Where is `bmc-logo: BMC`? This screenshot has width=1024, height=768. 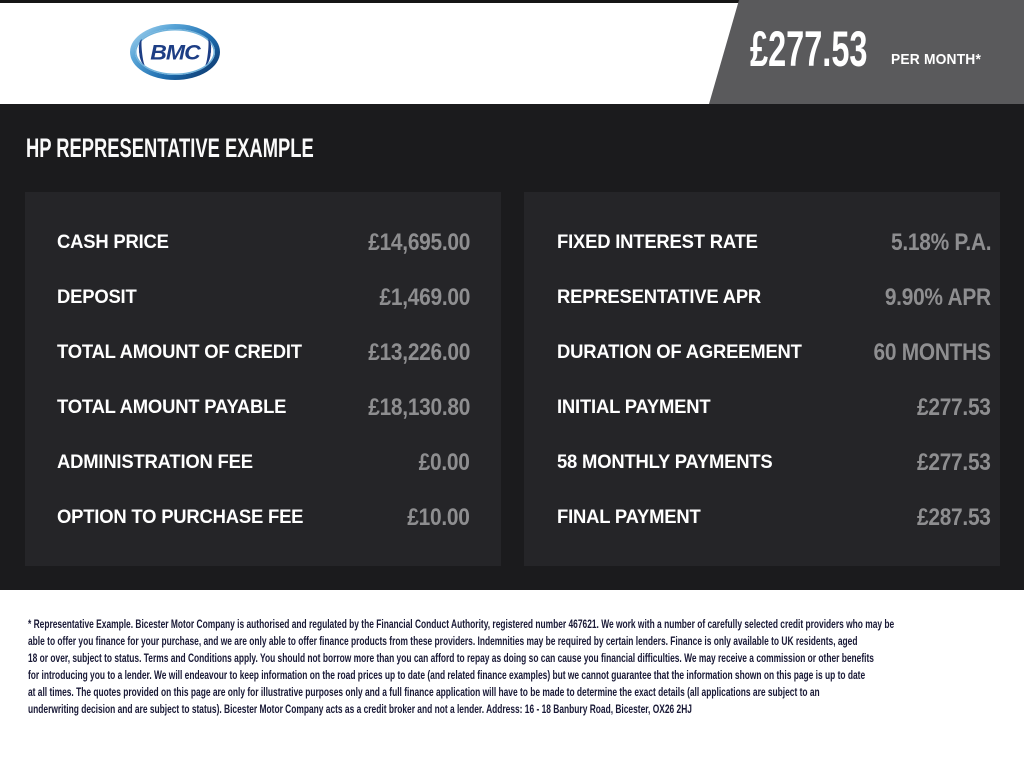
bmc-logo: BMC is located at coordinates (175, 52).